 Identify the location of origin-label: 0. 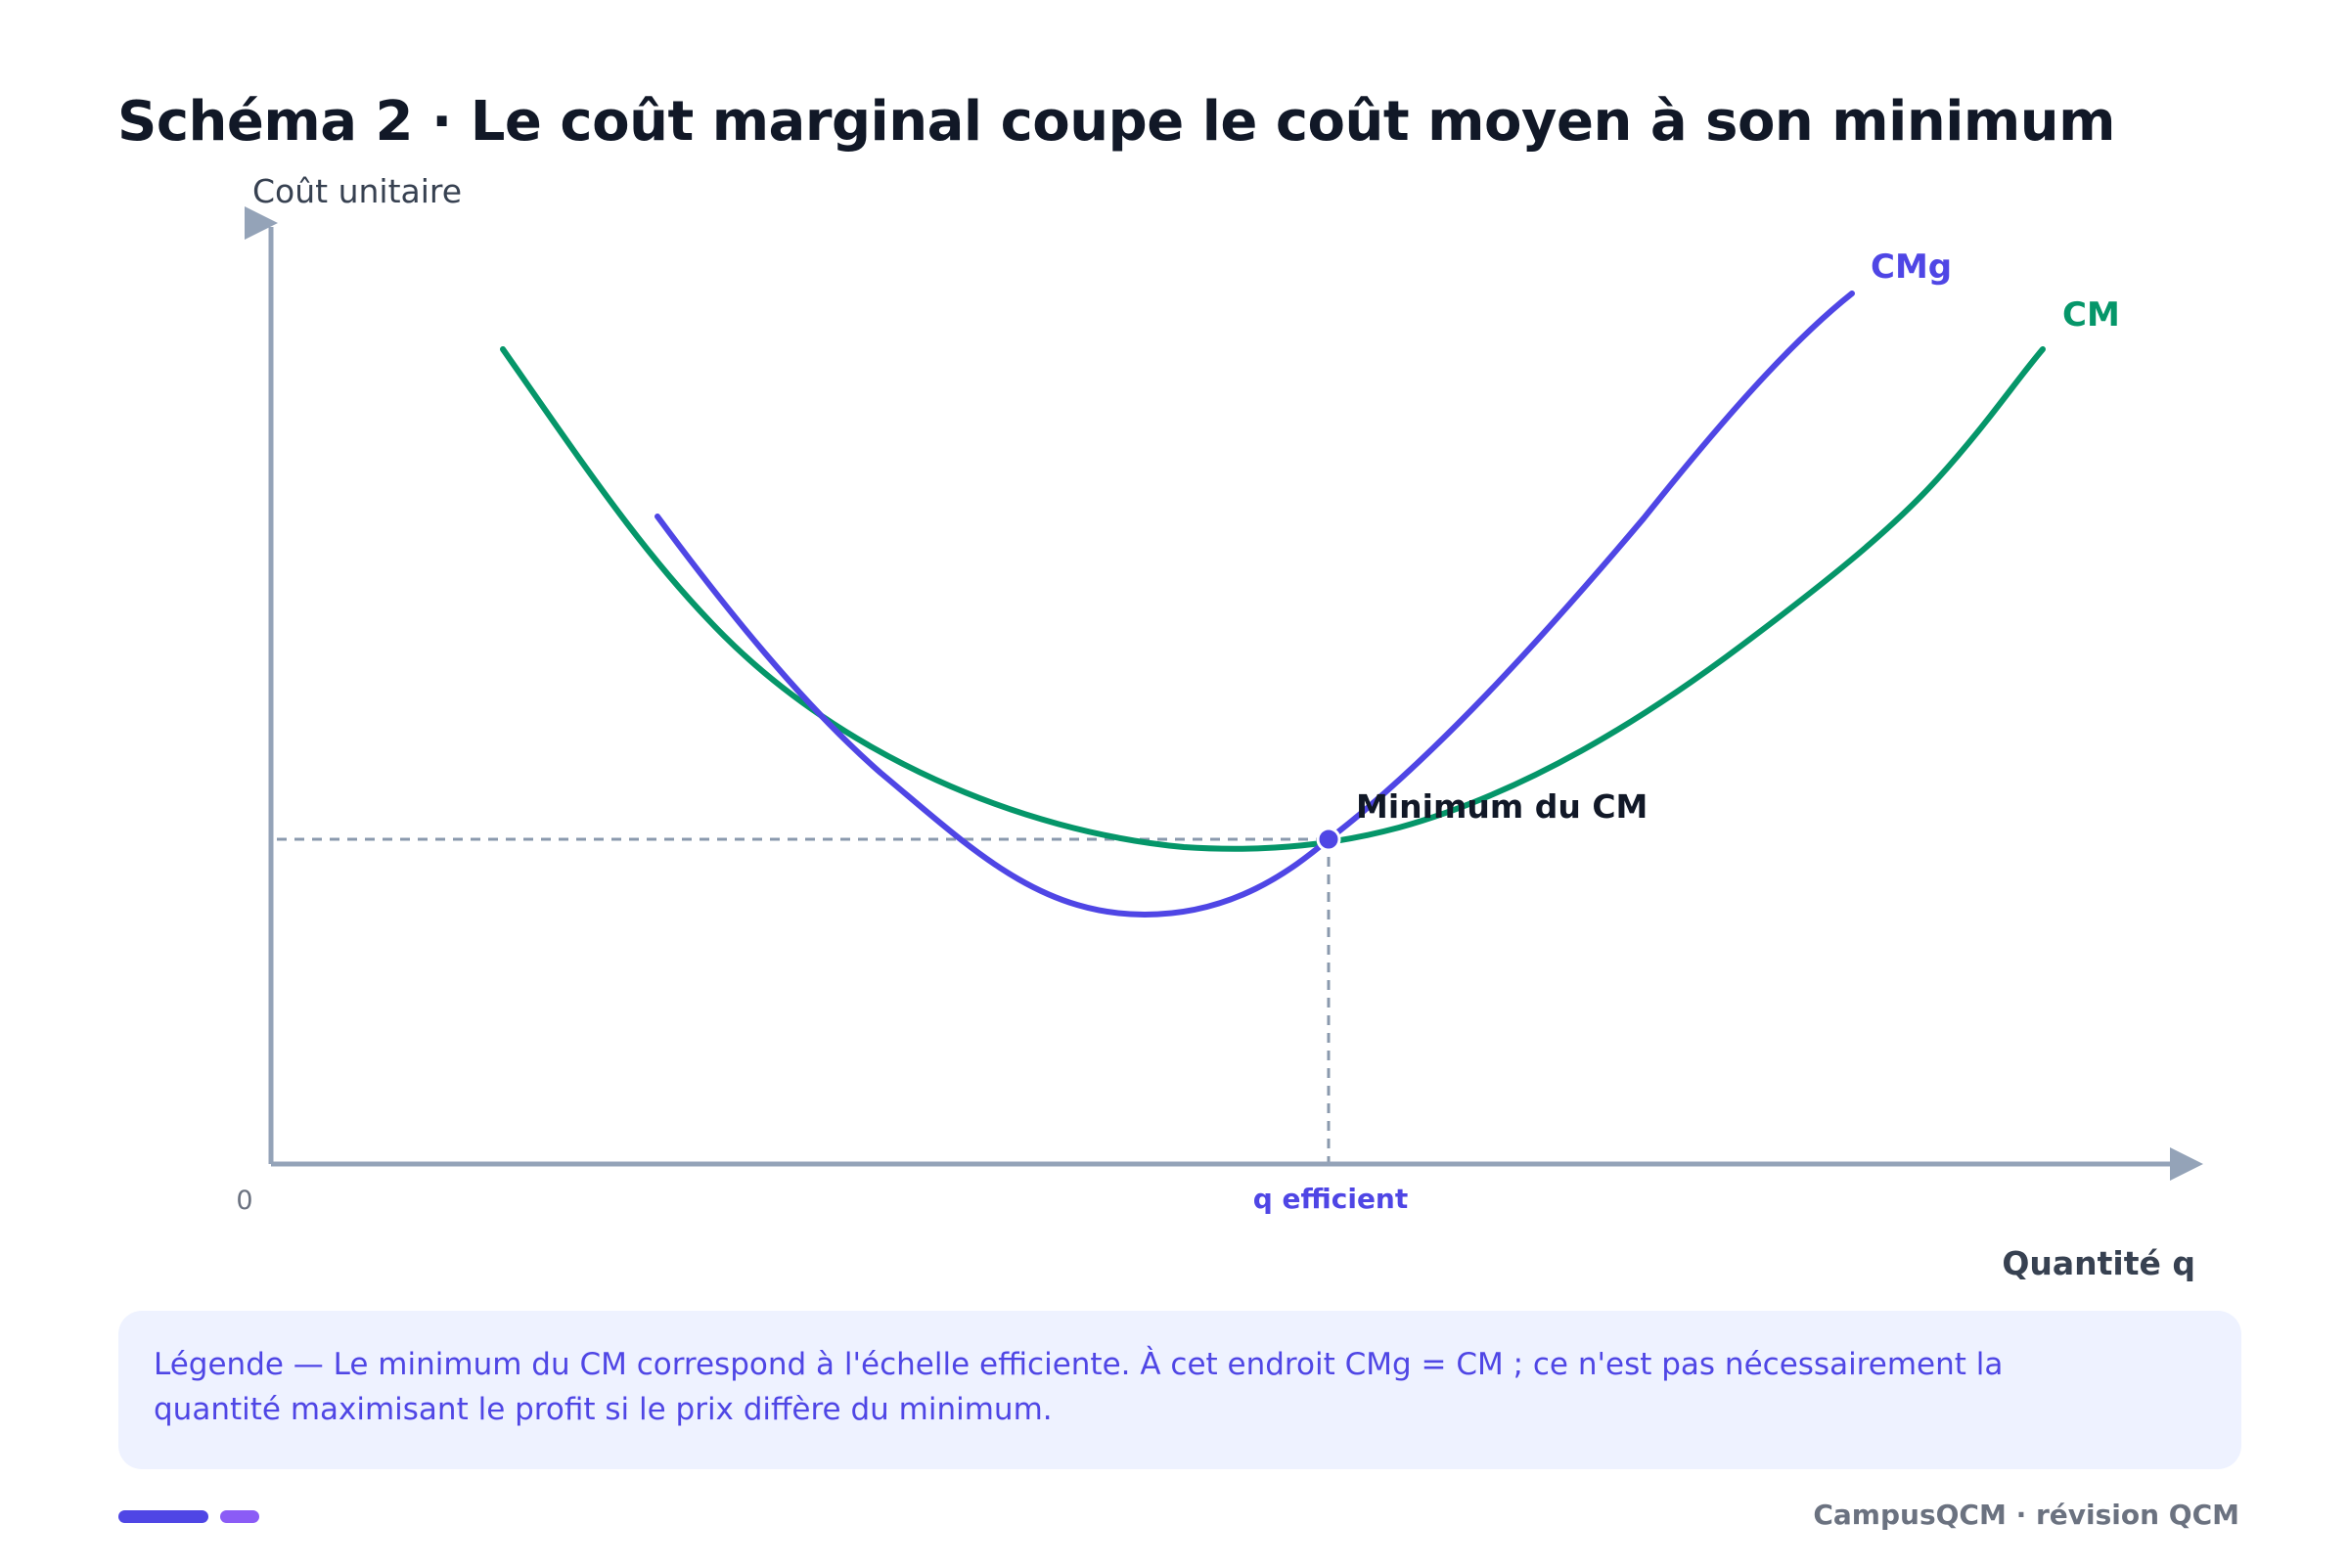
(244, 1201).